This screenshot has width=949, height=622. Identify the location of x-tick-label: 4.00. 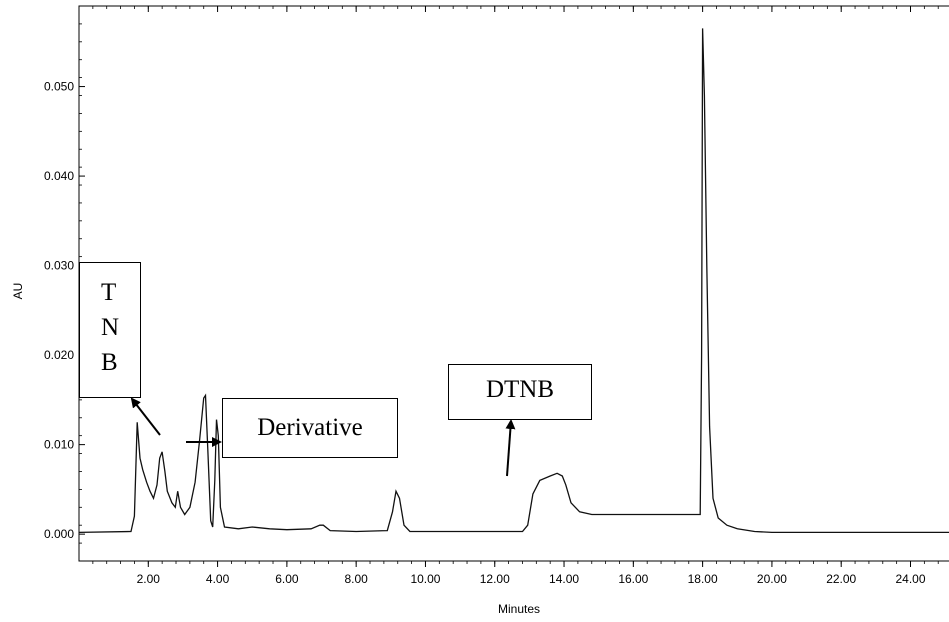
(218, 579).